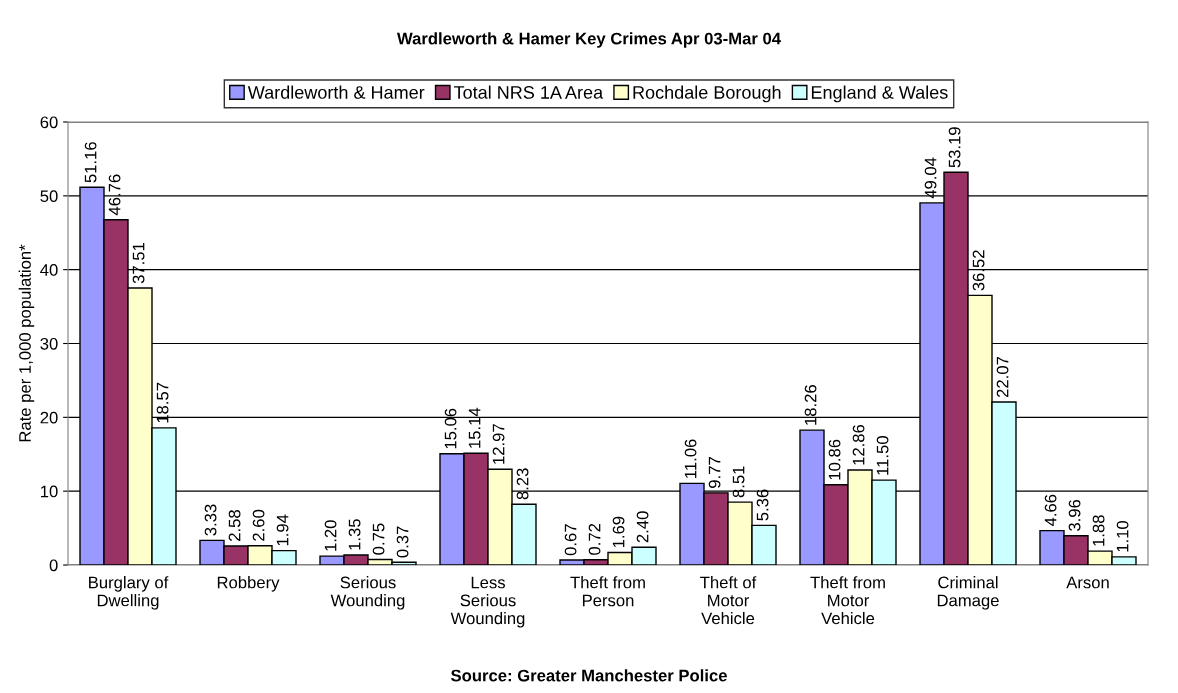  Describe the element at coordinates (474, 427) in the screenshot. I see `data-label: 15.14` at that location.